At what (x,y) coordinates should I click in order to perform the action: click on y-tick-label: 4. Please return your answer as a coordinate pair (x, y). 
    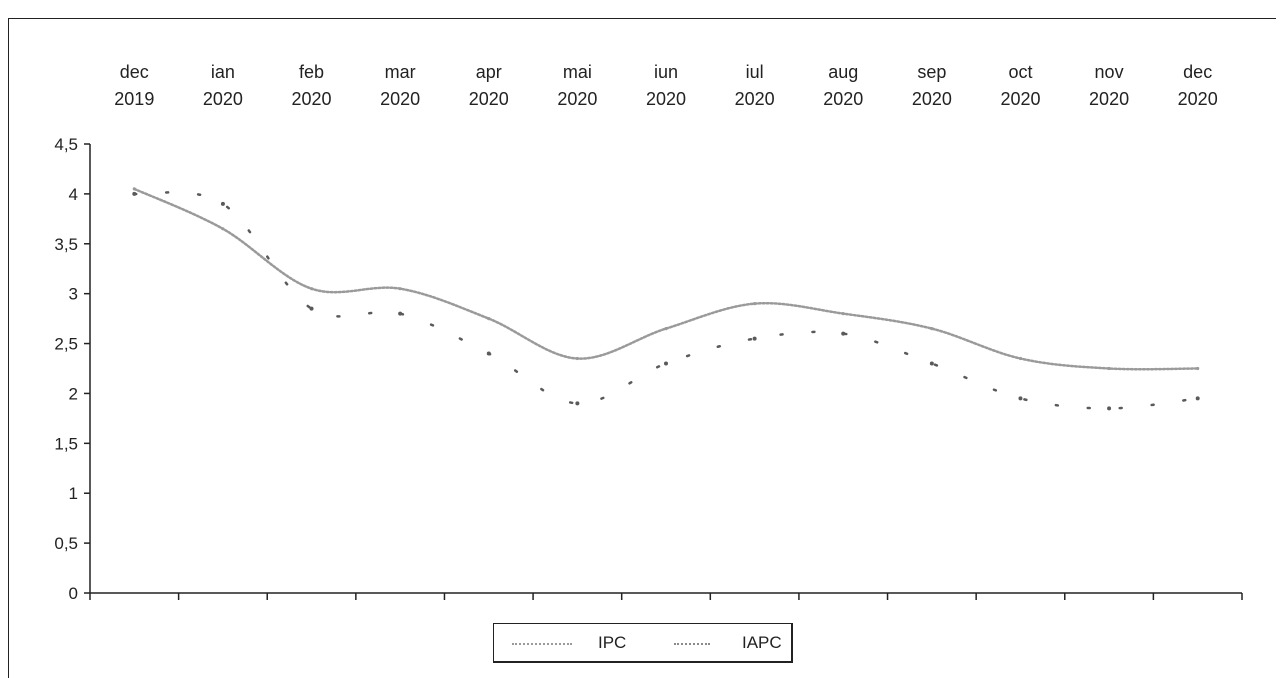
    Looking at the image, I should click on (73, 194).